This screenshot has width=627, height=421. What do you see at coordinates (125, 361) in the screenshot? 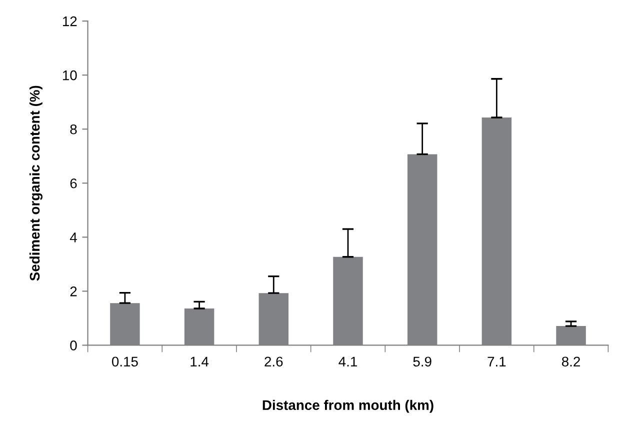
I see `x-tick-label: 0.15` at bounding box center [125, 361].